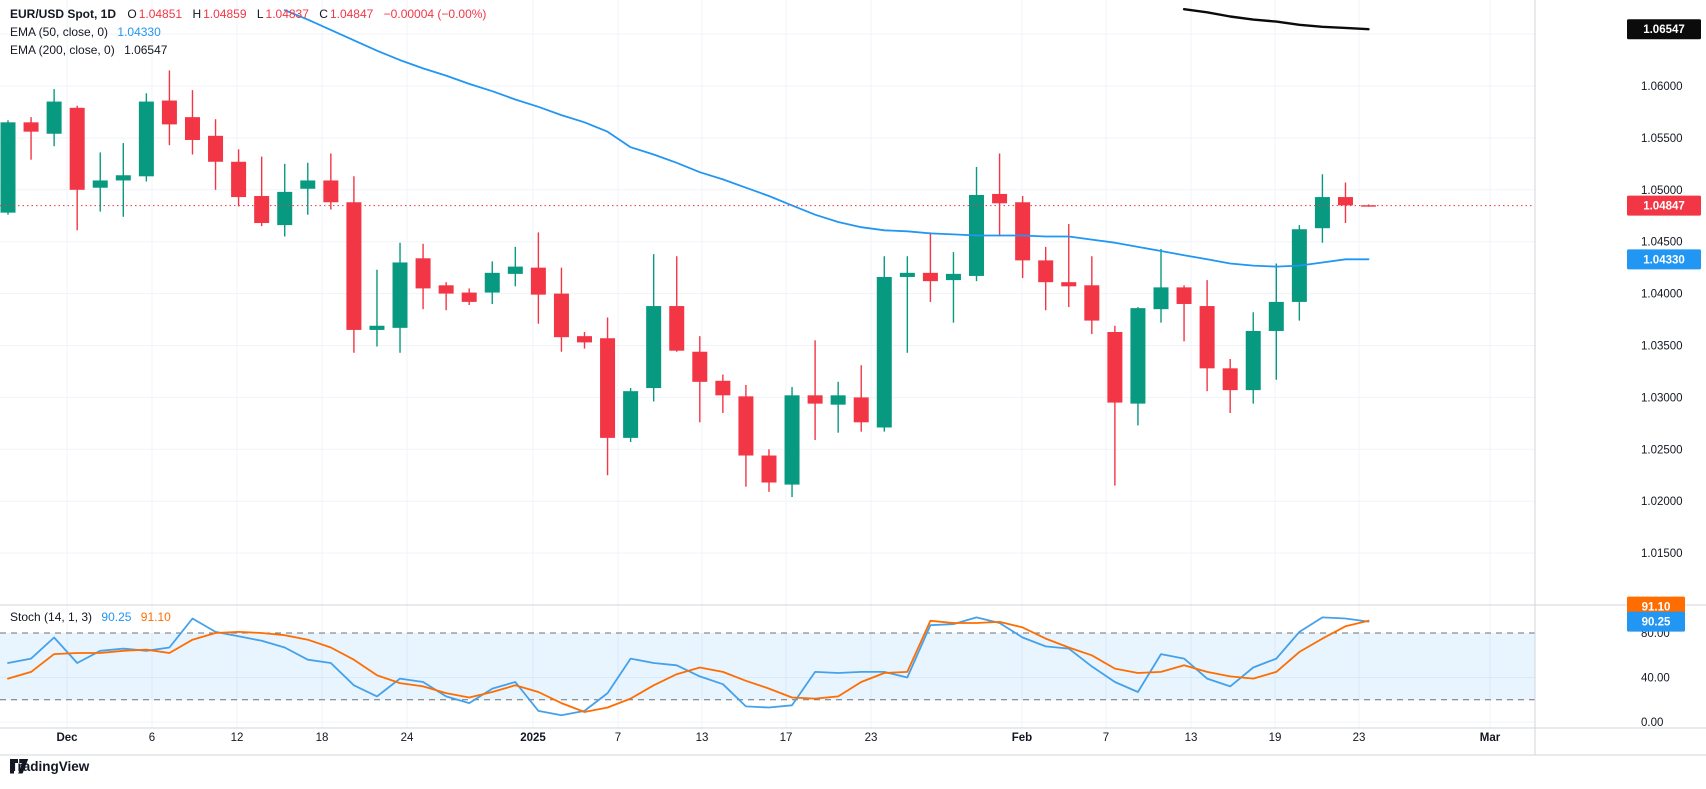  What do you see at coordinates (1276, 19) in the screenshot?
I see `ema200-line` at bounding box center [1276, 19].